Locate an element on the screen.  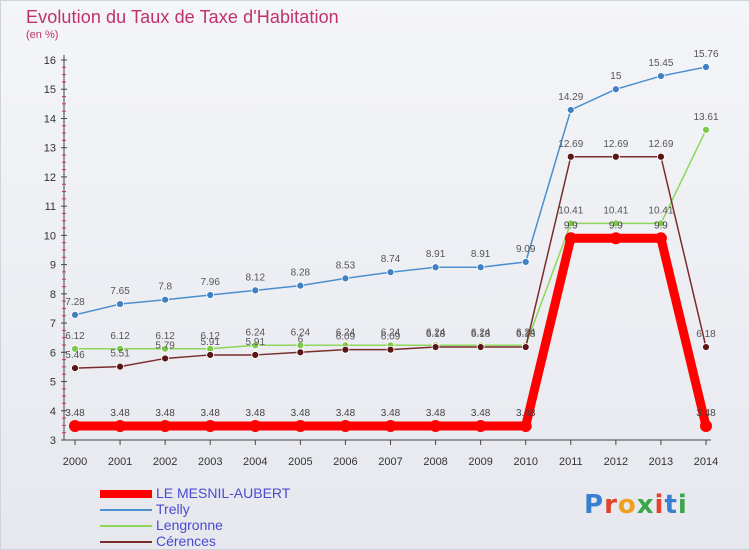
x-tick-label: 2004 is located at coordinates (255, 462).